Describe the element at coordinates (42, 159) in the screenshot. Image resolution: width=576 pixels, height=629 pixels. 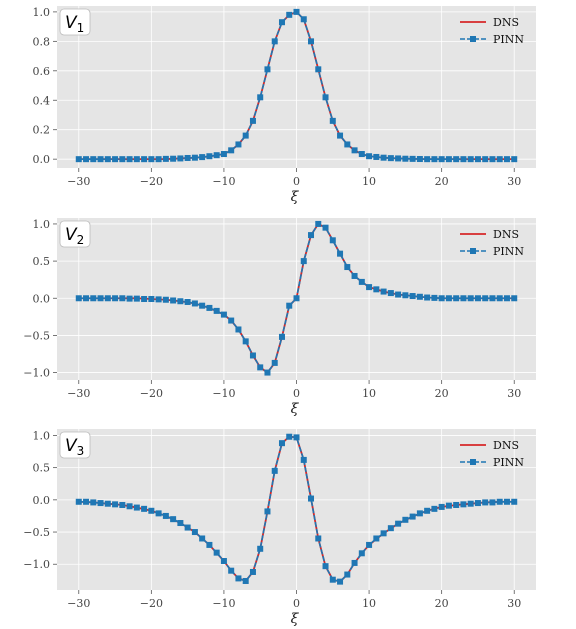
I see `y-tick-label: 0.0` at that location.